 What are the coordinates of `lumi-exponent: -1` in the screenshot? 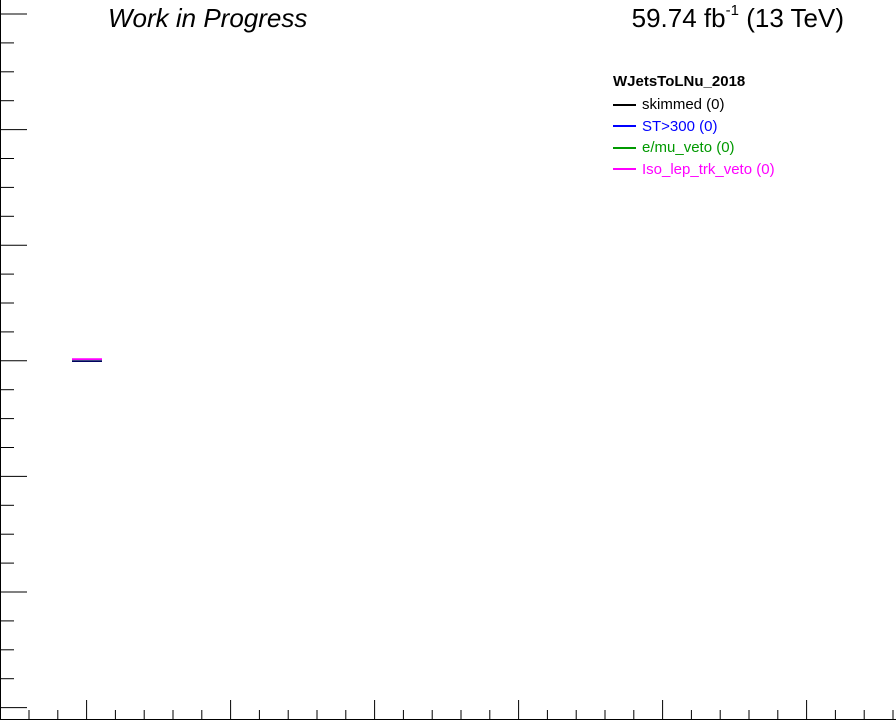 It's located at (732, 11).